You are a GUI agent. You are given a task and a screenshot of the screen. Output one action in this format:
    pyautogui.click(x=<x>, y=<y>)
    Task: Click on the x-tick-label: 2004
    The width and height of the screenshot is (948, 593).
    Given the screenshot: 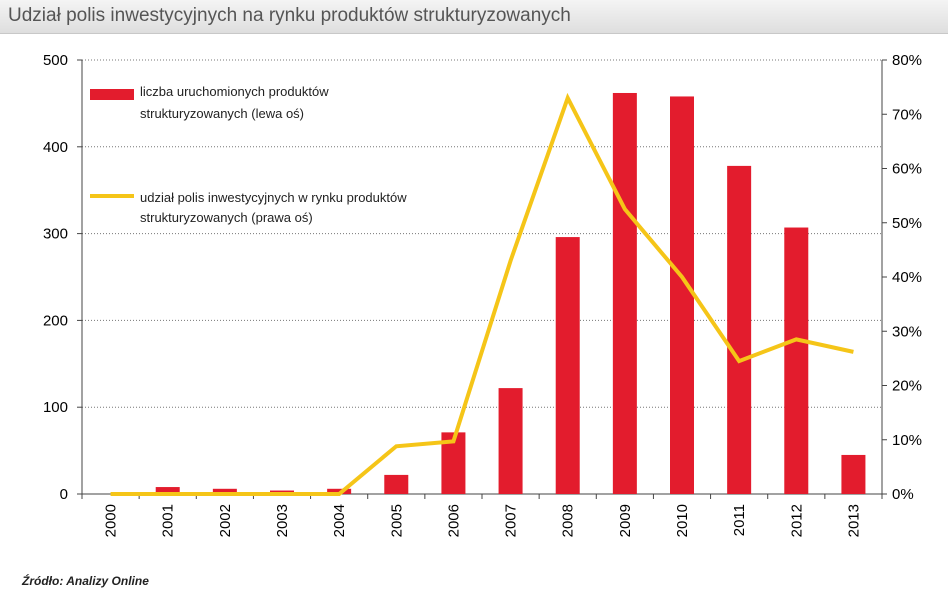 What is the action you would take?
    pyautogui.click(x=339, y=520)
    